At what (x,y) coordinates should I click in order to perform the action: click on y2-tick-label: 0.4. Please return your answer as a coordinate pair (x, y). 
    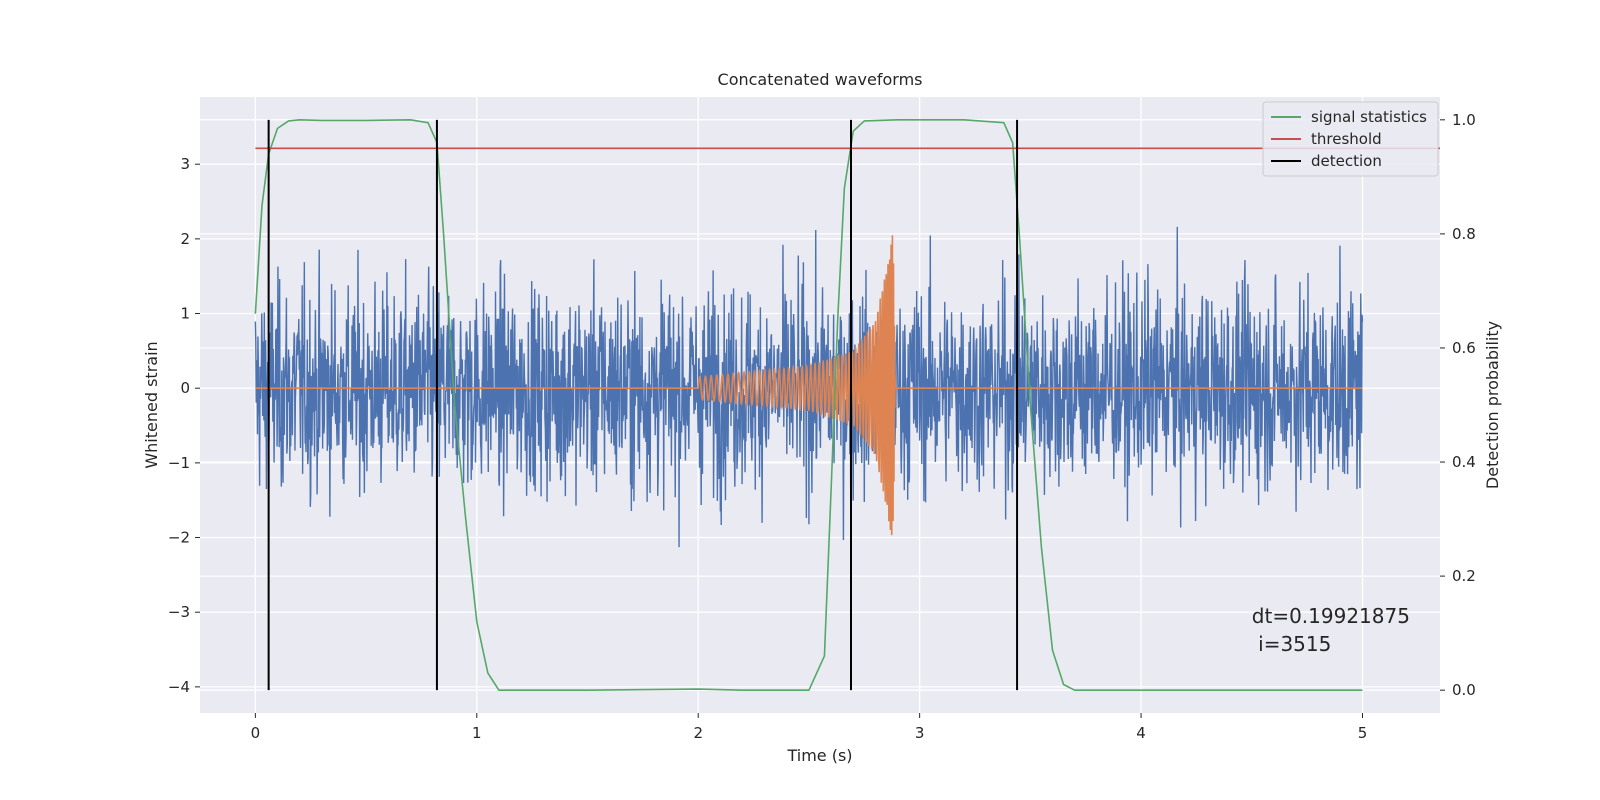
    Looking at the image, I should click on (1464, 462).